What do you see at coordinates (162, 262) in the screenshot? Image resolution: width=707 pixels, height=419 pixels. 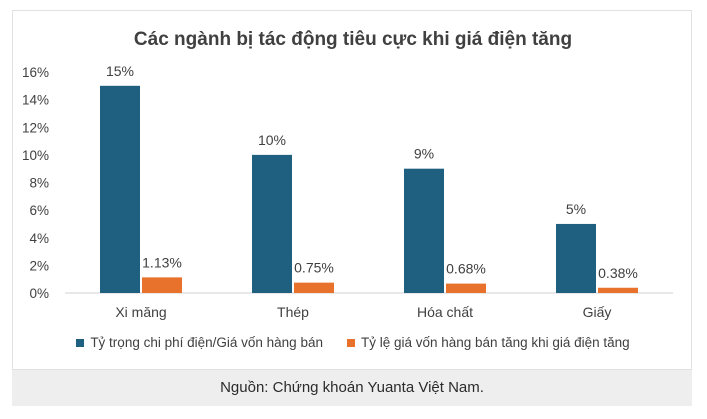 I see `data-label-series-2: 1.13%` at bounding box center [162, 262].